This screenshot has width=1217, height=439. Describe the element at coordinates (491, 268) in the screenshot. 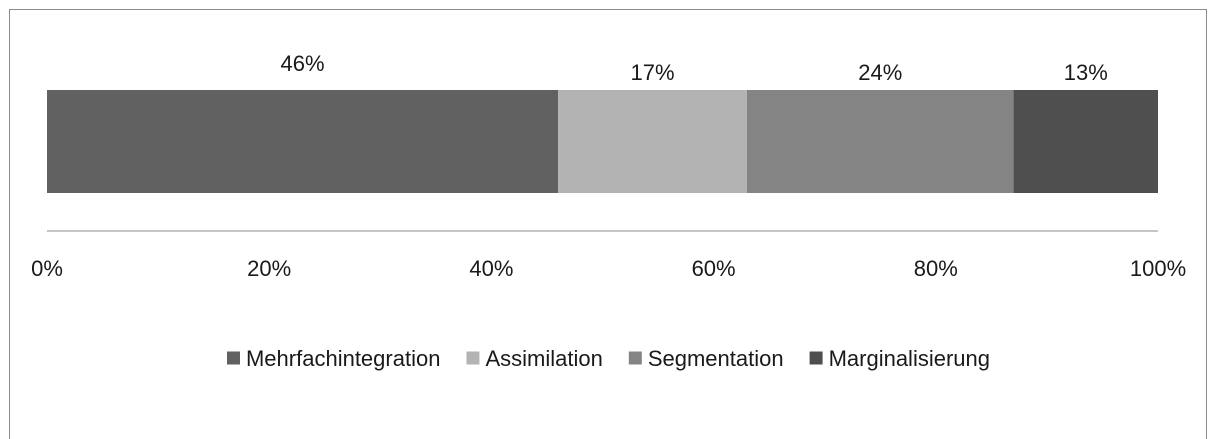

I see `x-tick-label: 40%` at that location.